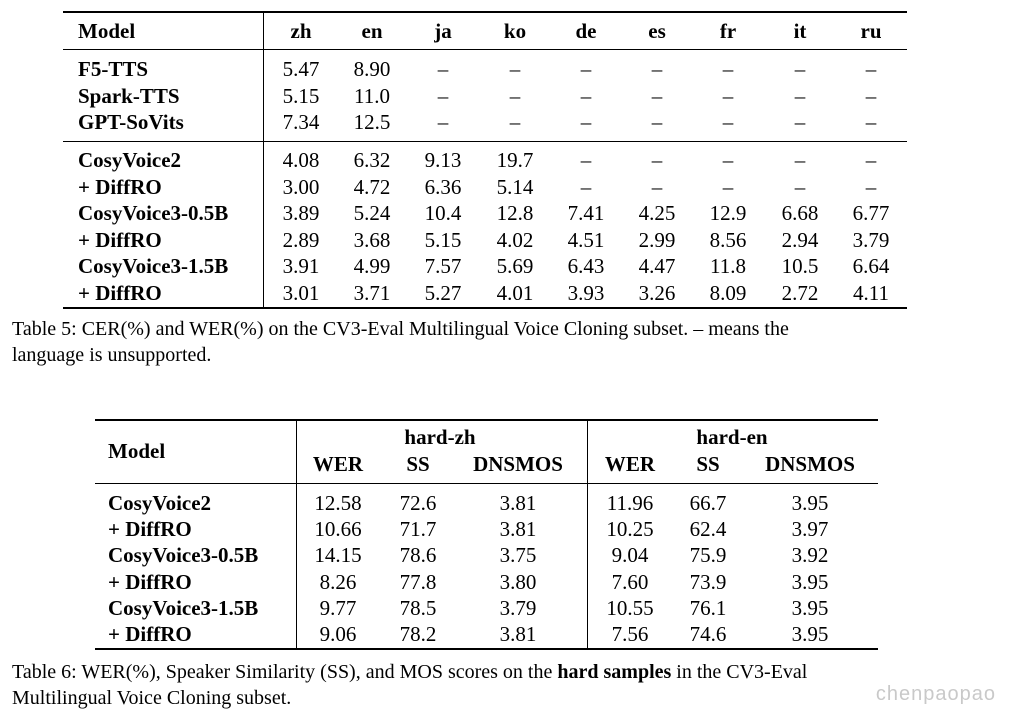 The image size is (1024, 727). What do you see at coordinates (586, 240) in the screenshot?
I see `table5-value-cell: 4.51` at bounding box center [586, 240].